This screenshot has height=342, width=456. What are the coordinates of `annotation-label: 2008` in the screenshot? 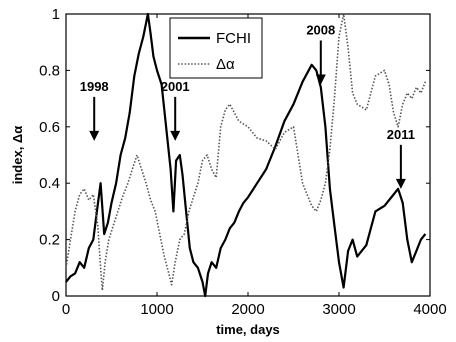 It's located at (320, 30).